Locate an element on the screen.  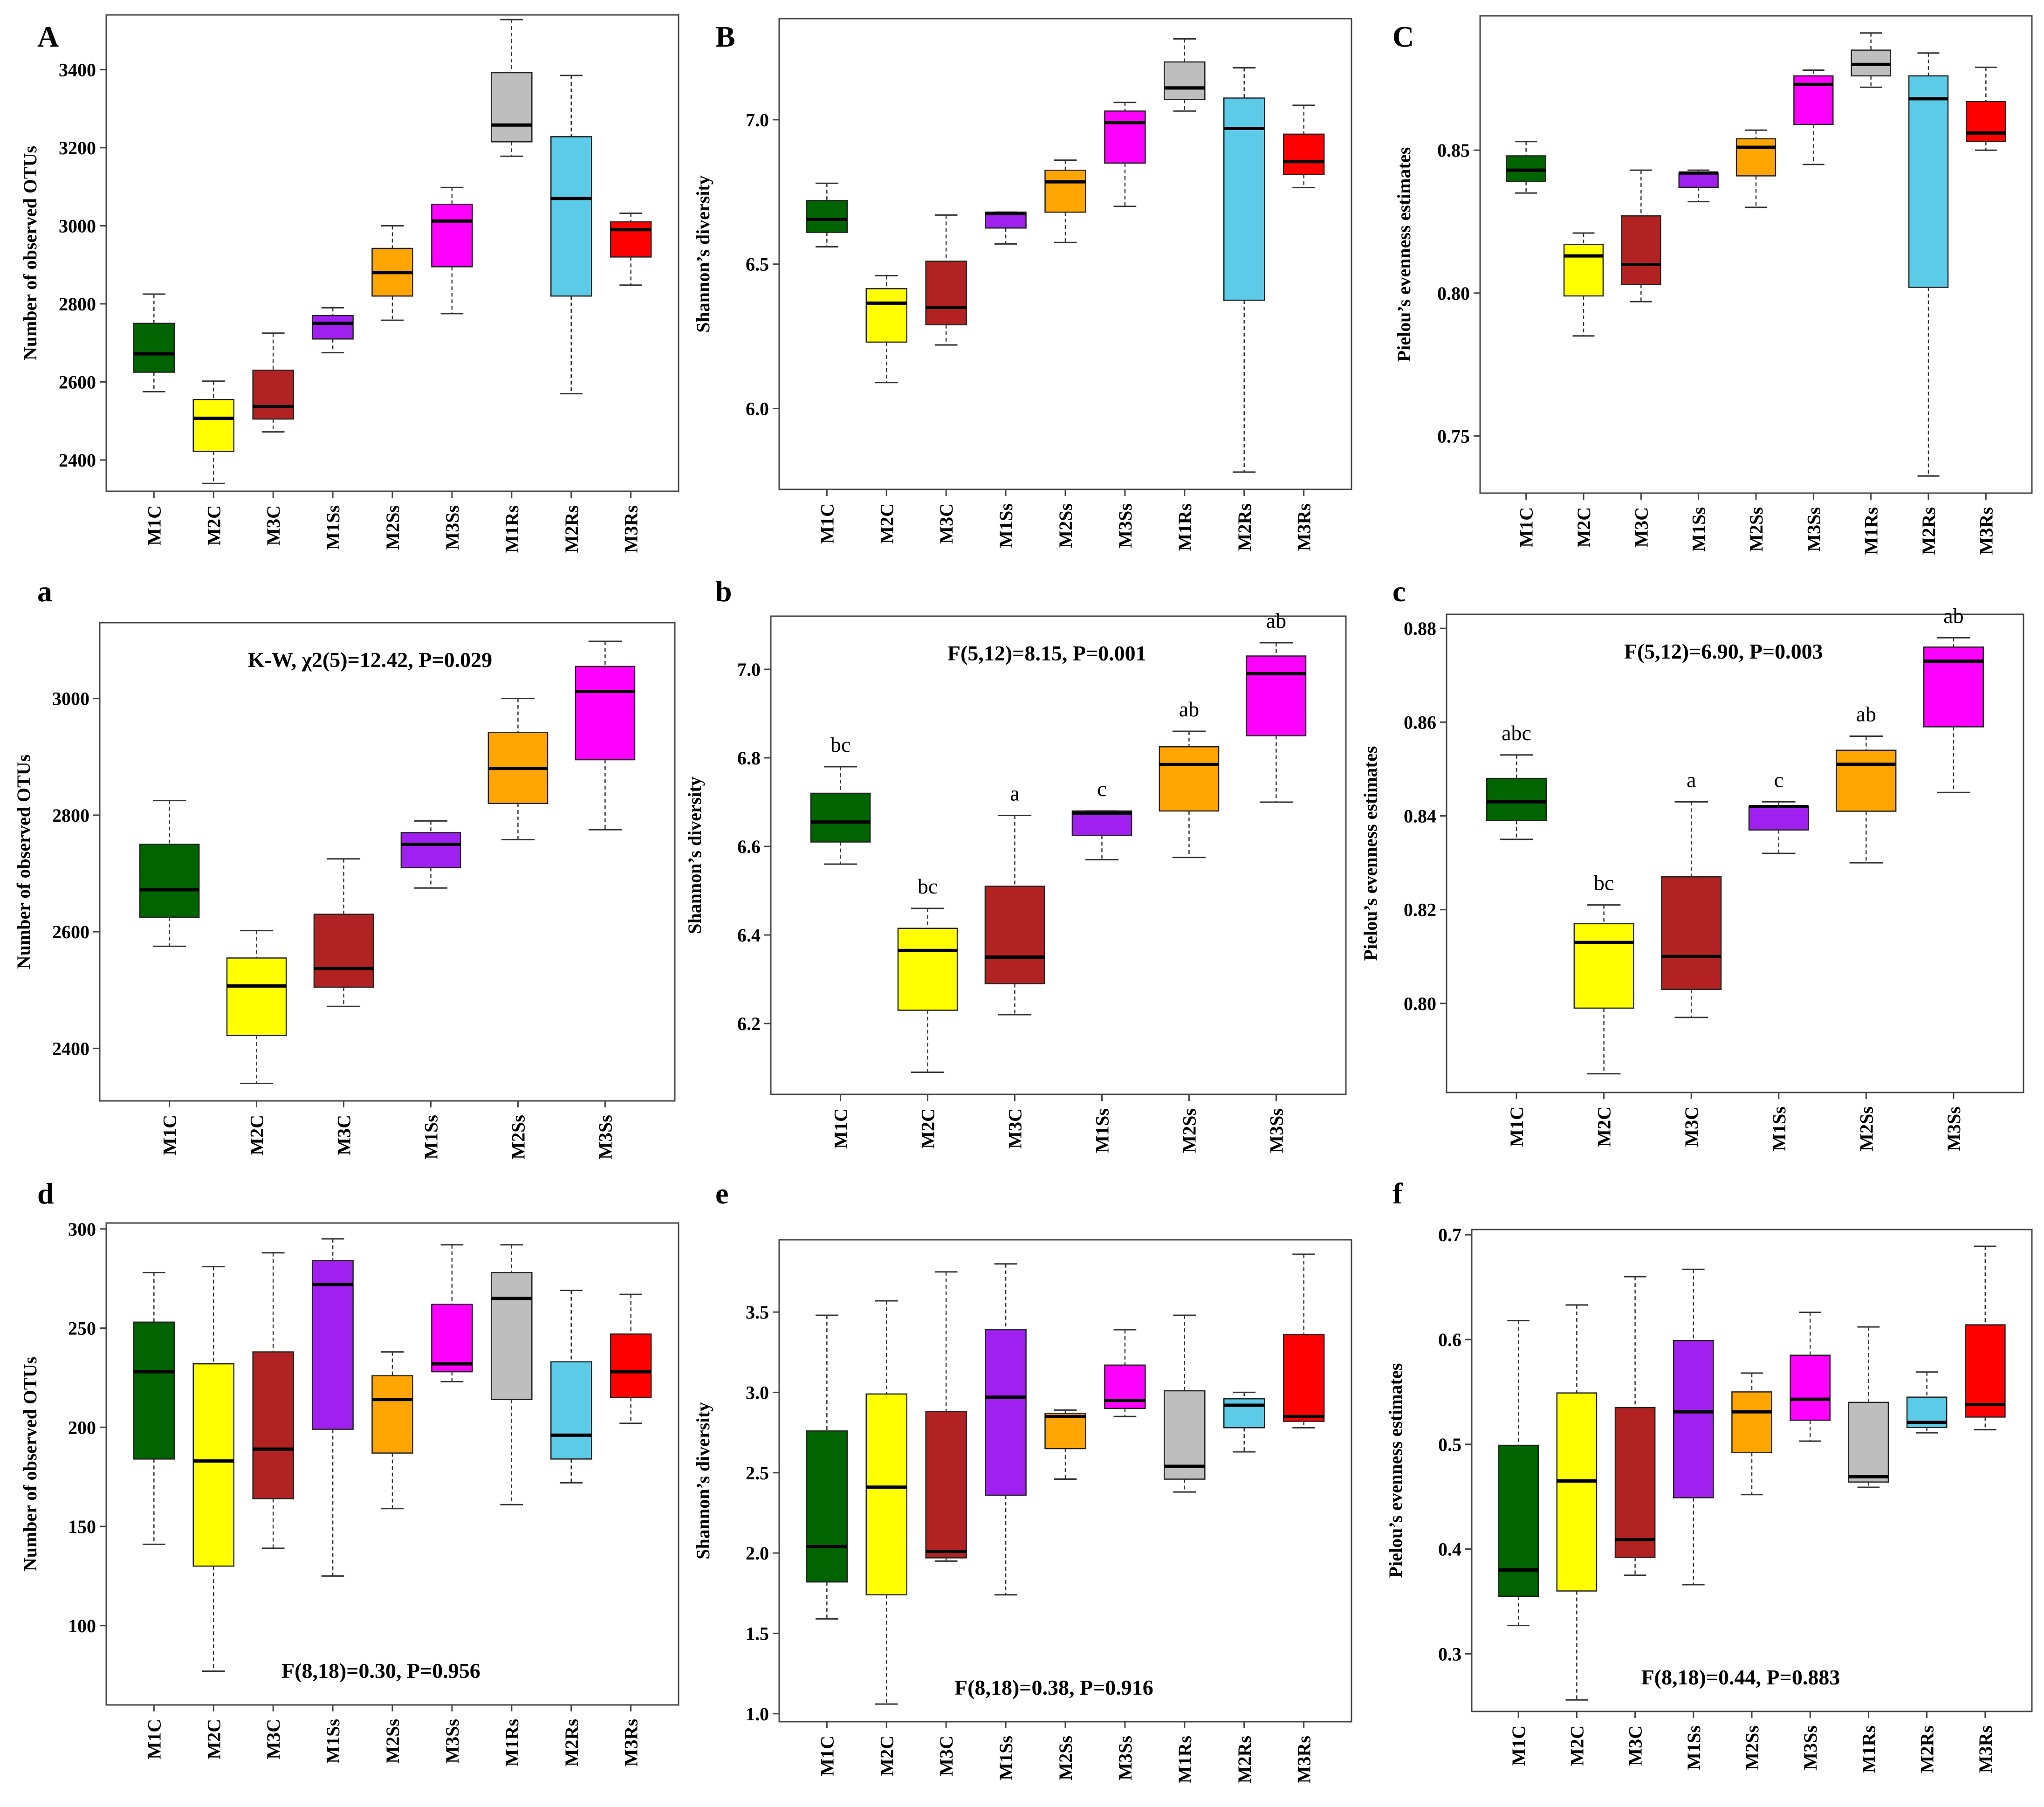
y-tick-label: 0.86 is located at coordinates (1420, 722).